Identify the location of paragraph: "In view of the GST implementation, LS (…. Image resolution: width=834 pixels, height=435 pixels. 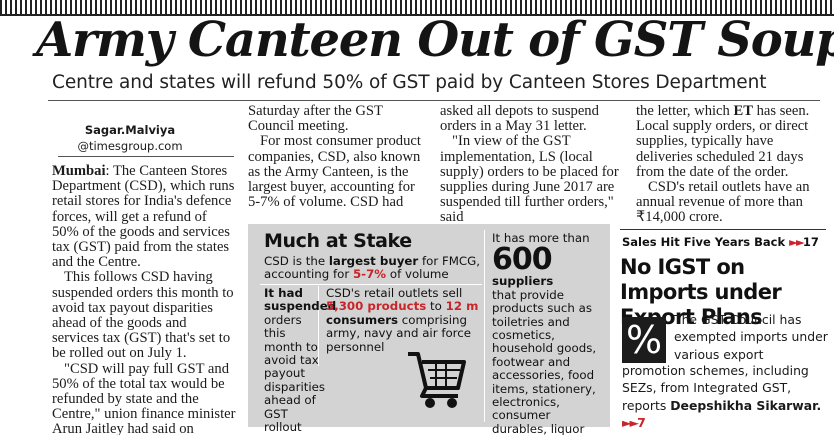
(529, 179).